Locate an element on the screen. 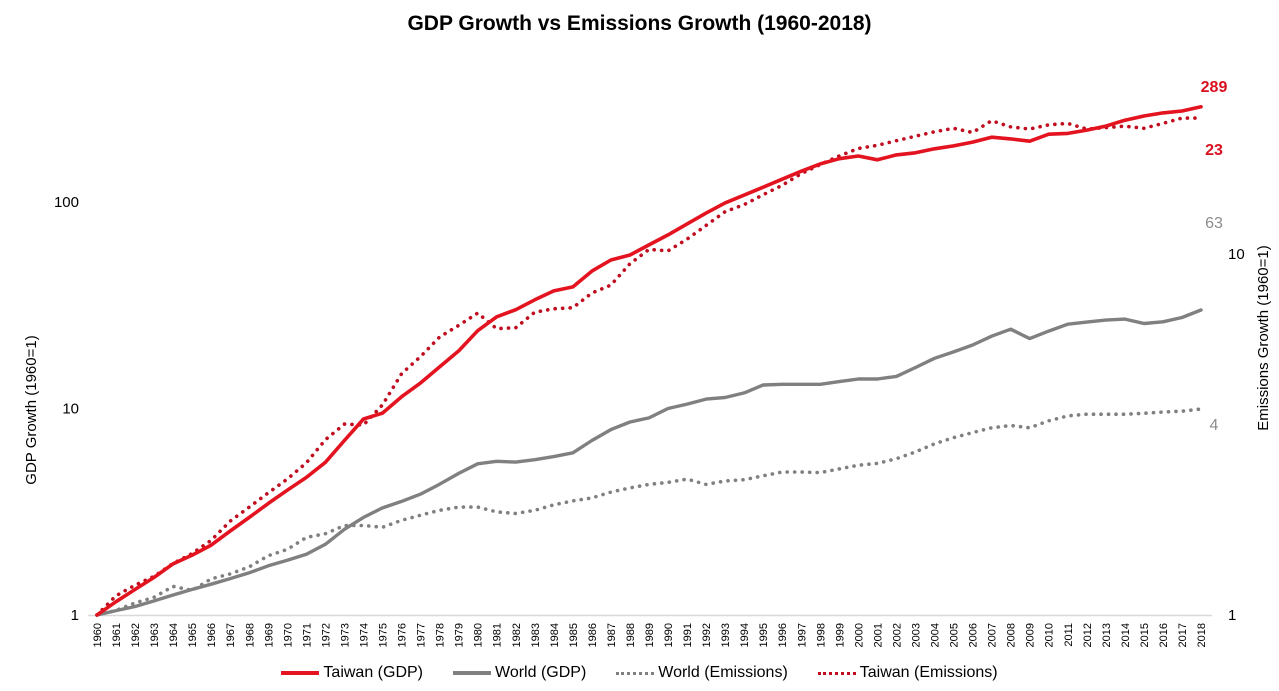 This screenshot has width=1279, height=691. x-tick-label: 1975 is located at coordinates (384, 635).